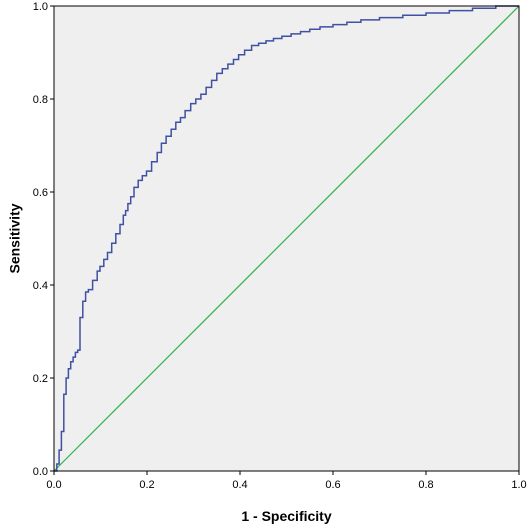 Image resolution: width=532 pixels, height=527 pixels. I want to click on x-tick-label: 0.0, so click(53, 485).